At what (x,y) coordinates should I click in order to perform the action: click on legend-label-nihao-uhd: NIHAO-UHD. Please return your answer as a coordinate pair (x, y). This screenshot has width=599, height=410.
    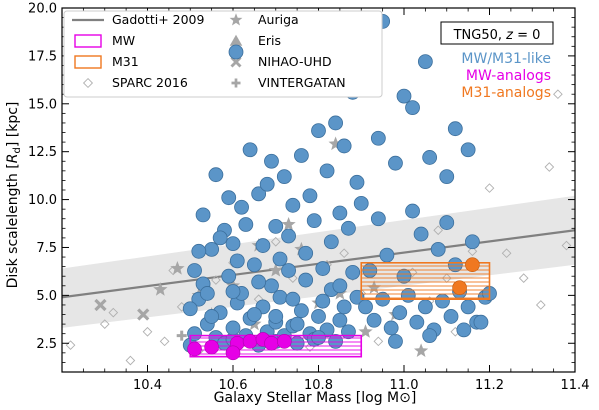
    Looking at the image, I should click on (295, 61).